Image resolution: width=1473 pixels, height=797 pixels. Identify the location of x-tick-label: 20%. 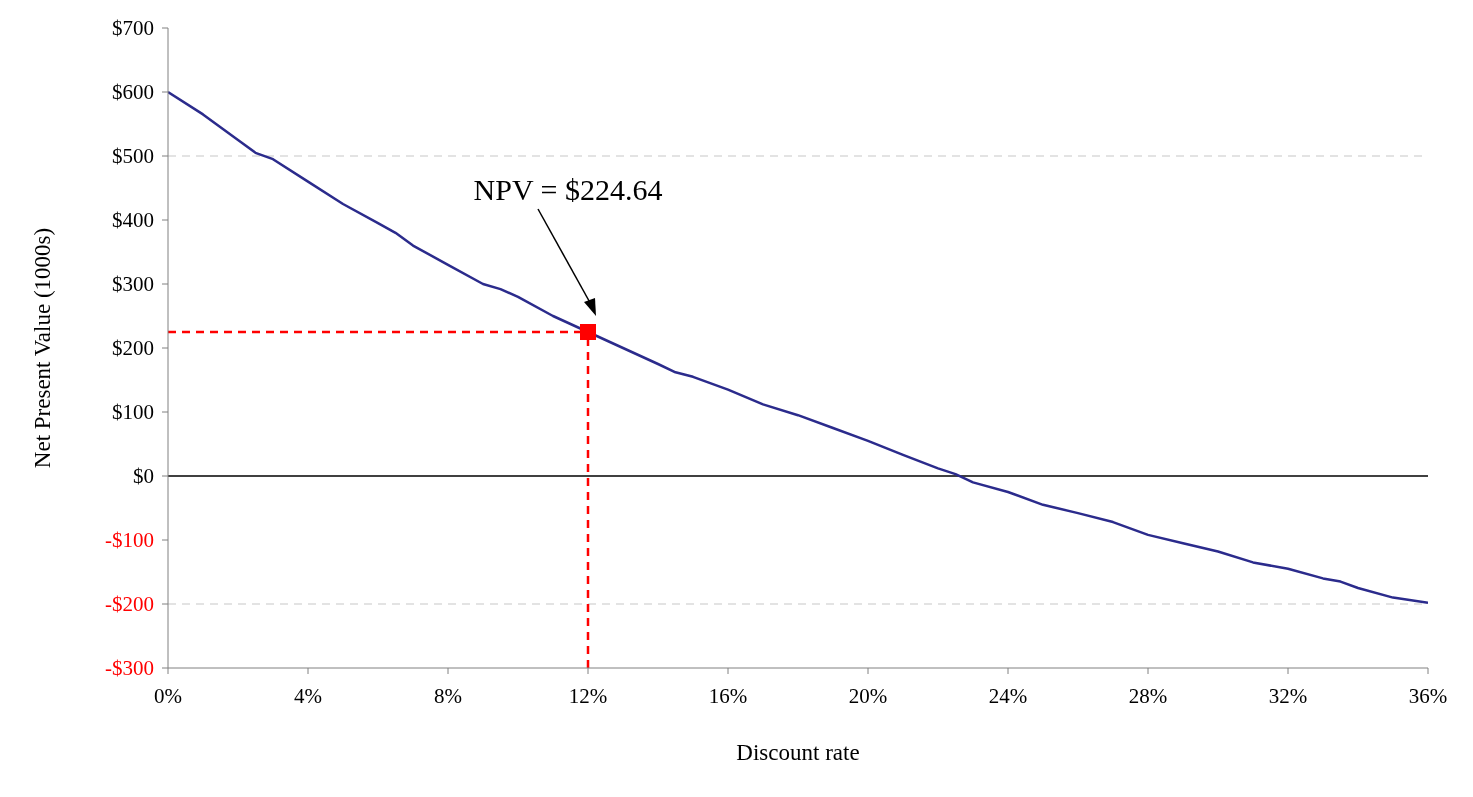
(868, 695).